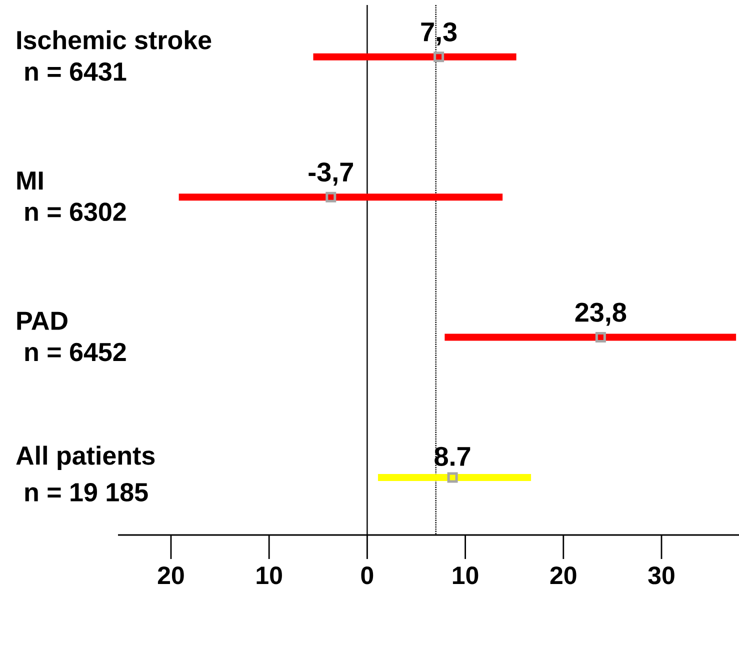 The width and height of the screenshot is (739, 653). Describe the element at coordinates (42, 321) in the screenshot. I see `y-tick-label: PAD` at that location.